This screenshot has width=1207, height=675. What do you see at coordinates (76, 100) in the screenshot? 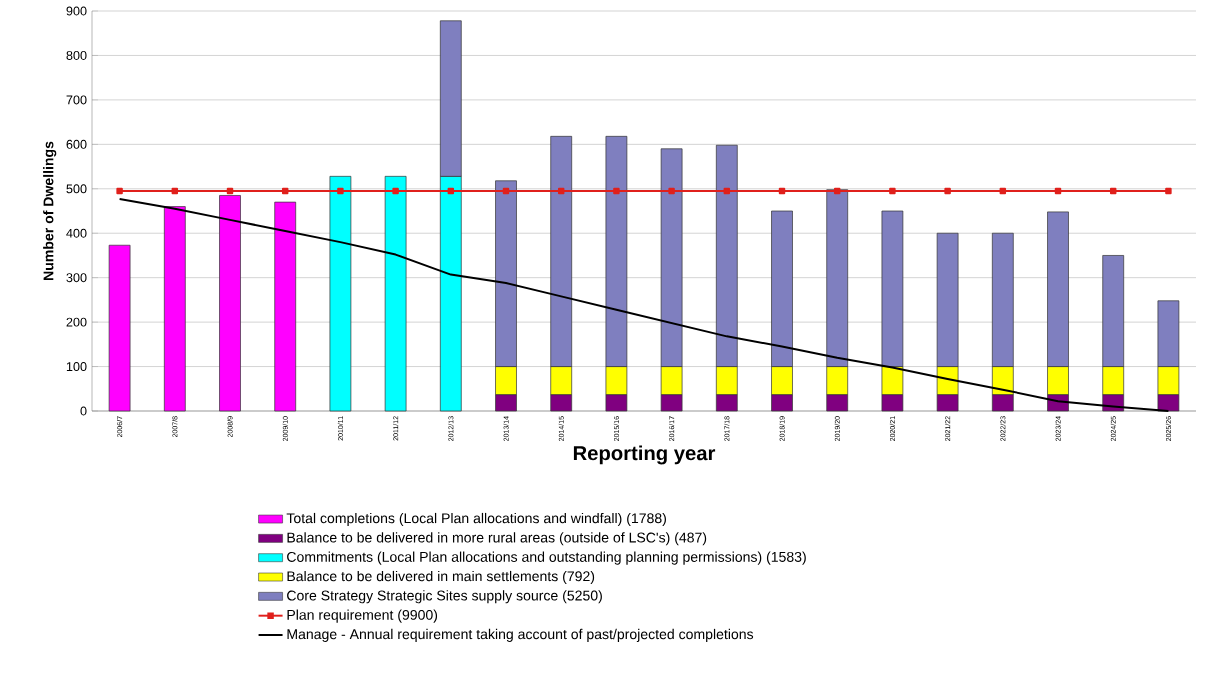
I see `y-tick-label: 700` at bounding box center [76, 100].